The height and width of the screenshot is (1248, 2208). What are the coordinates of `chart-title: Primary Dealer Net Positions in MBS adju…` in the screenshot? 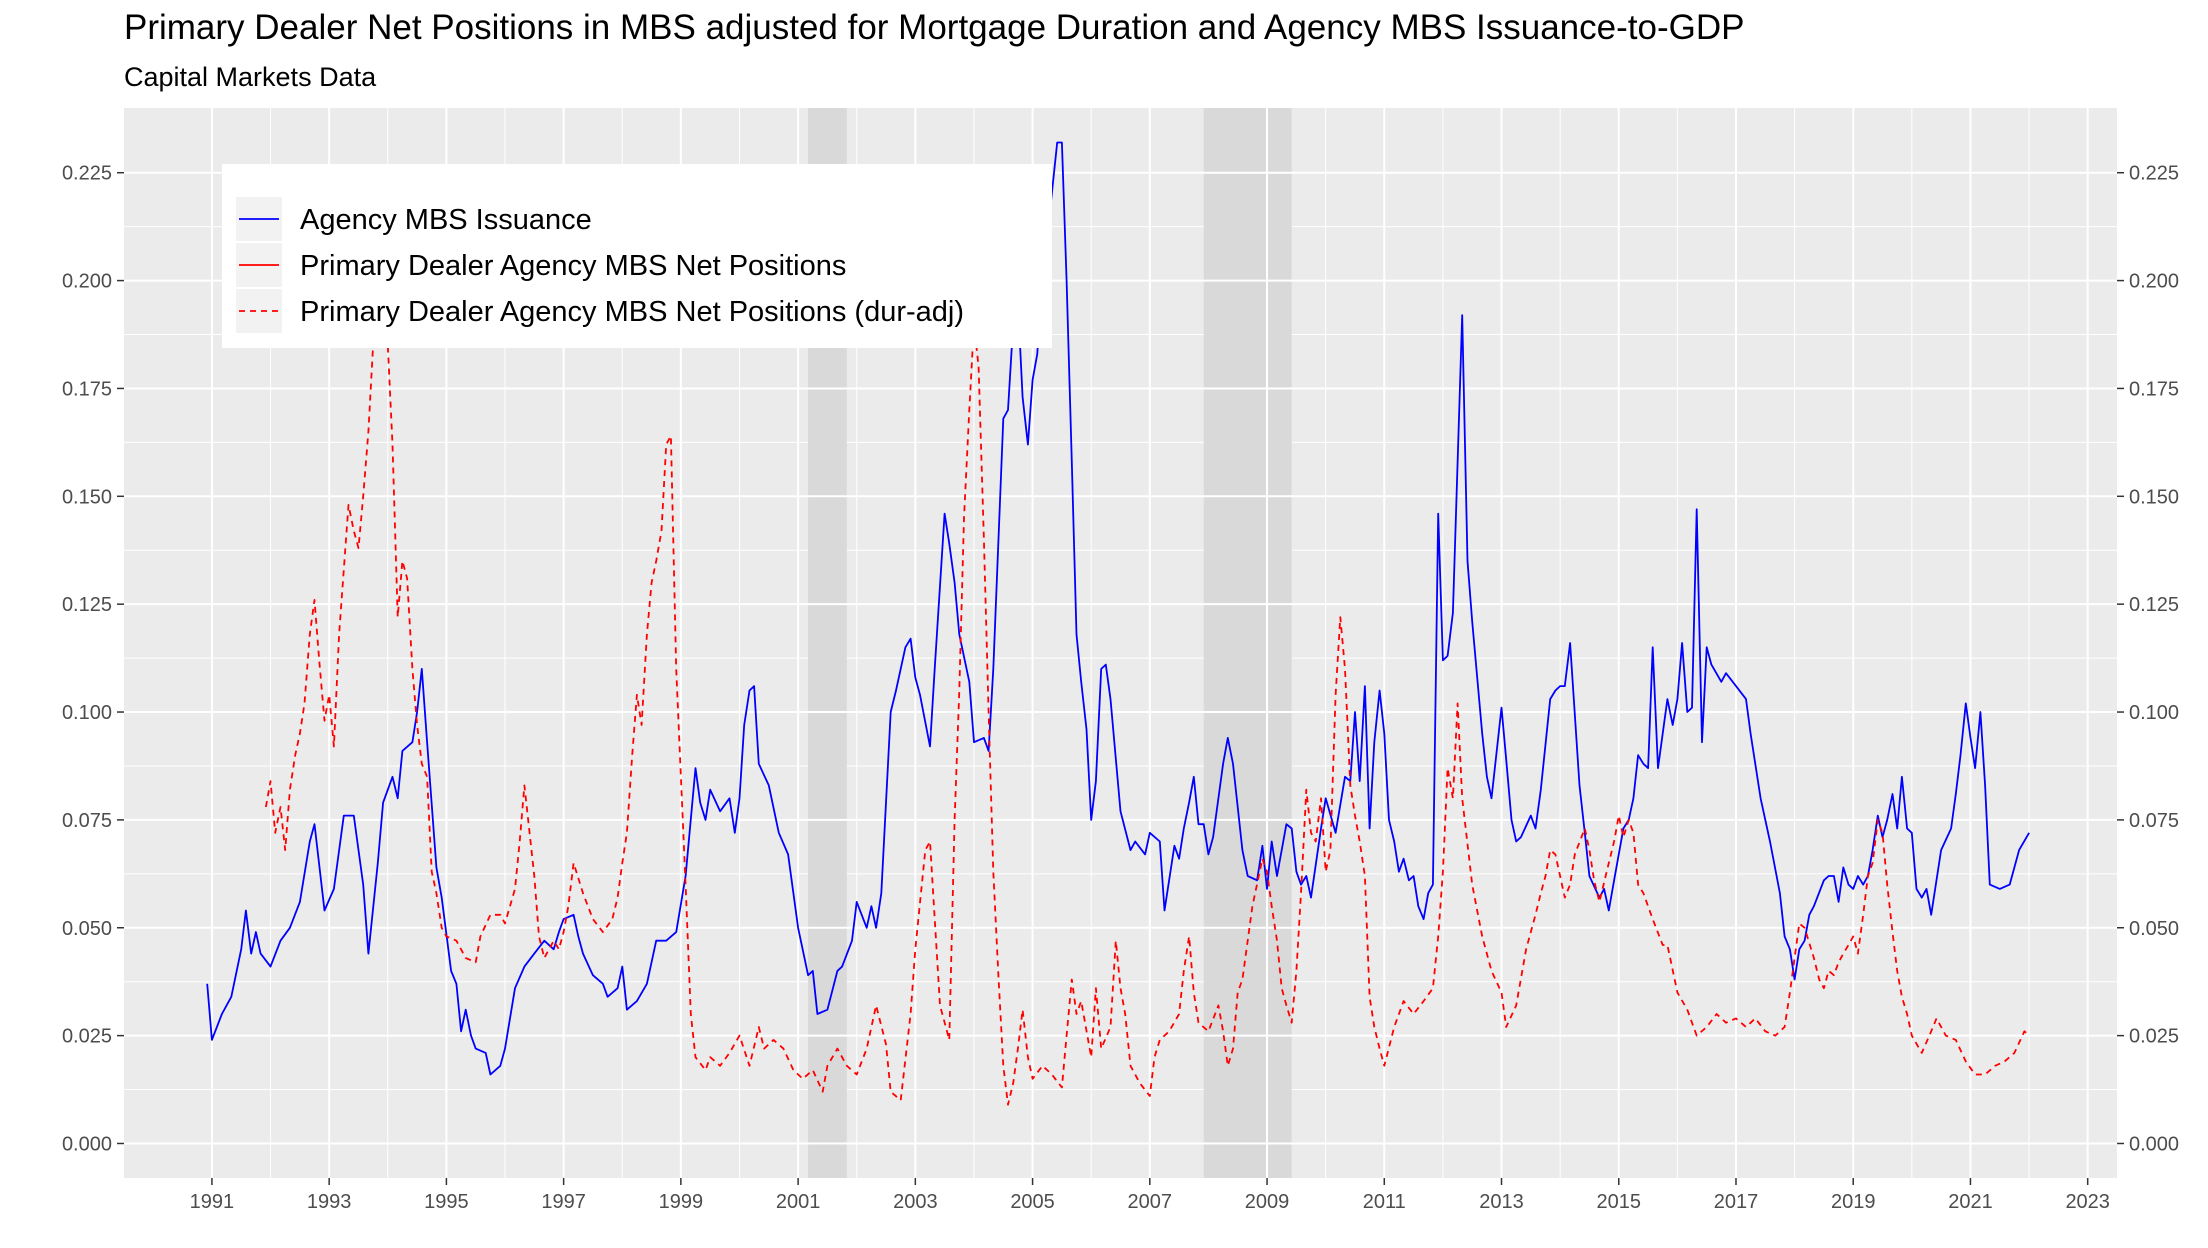 It's located at (934, 27).